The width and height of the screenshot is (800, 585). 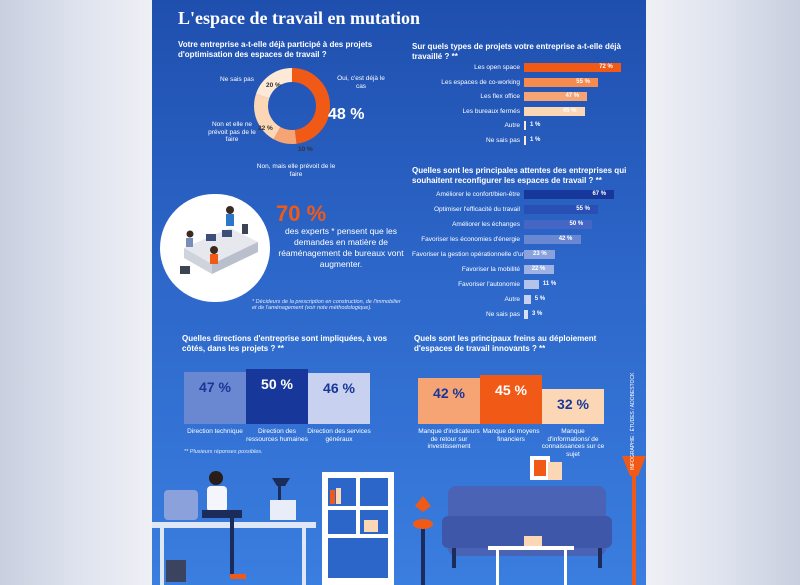 I want to click on donut-value-oui: 48 %, so click(x=346, y=114).